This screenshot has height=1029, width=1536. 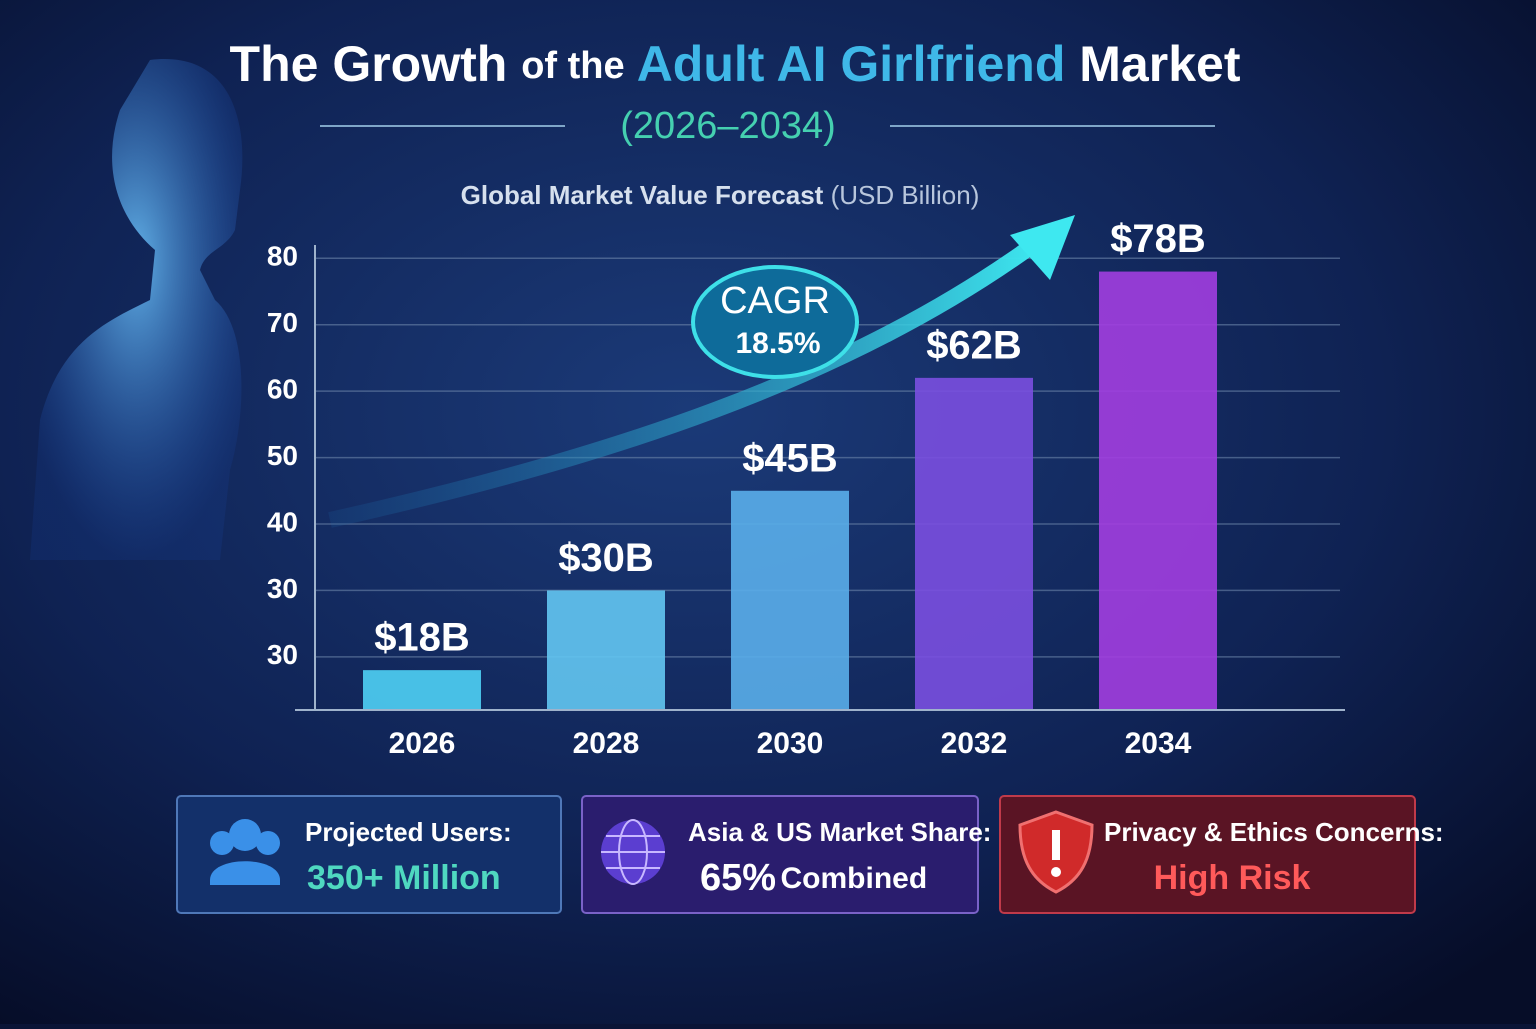 I want to click on card-value-part: Combined, so click(x=854, y=878).